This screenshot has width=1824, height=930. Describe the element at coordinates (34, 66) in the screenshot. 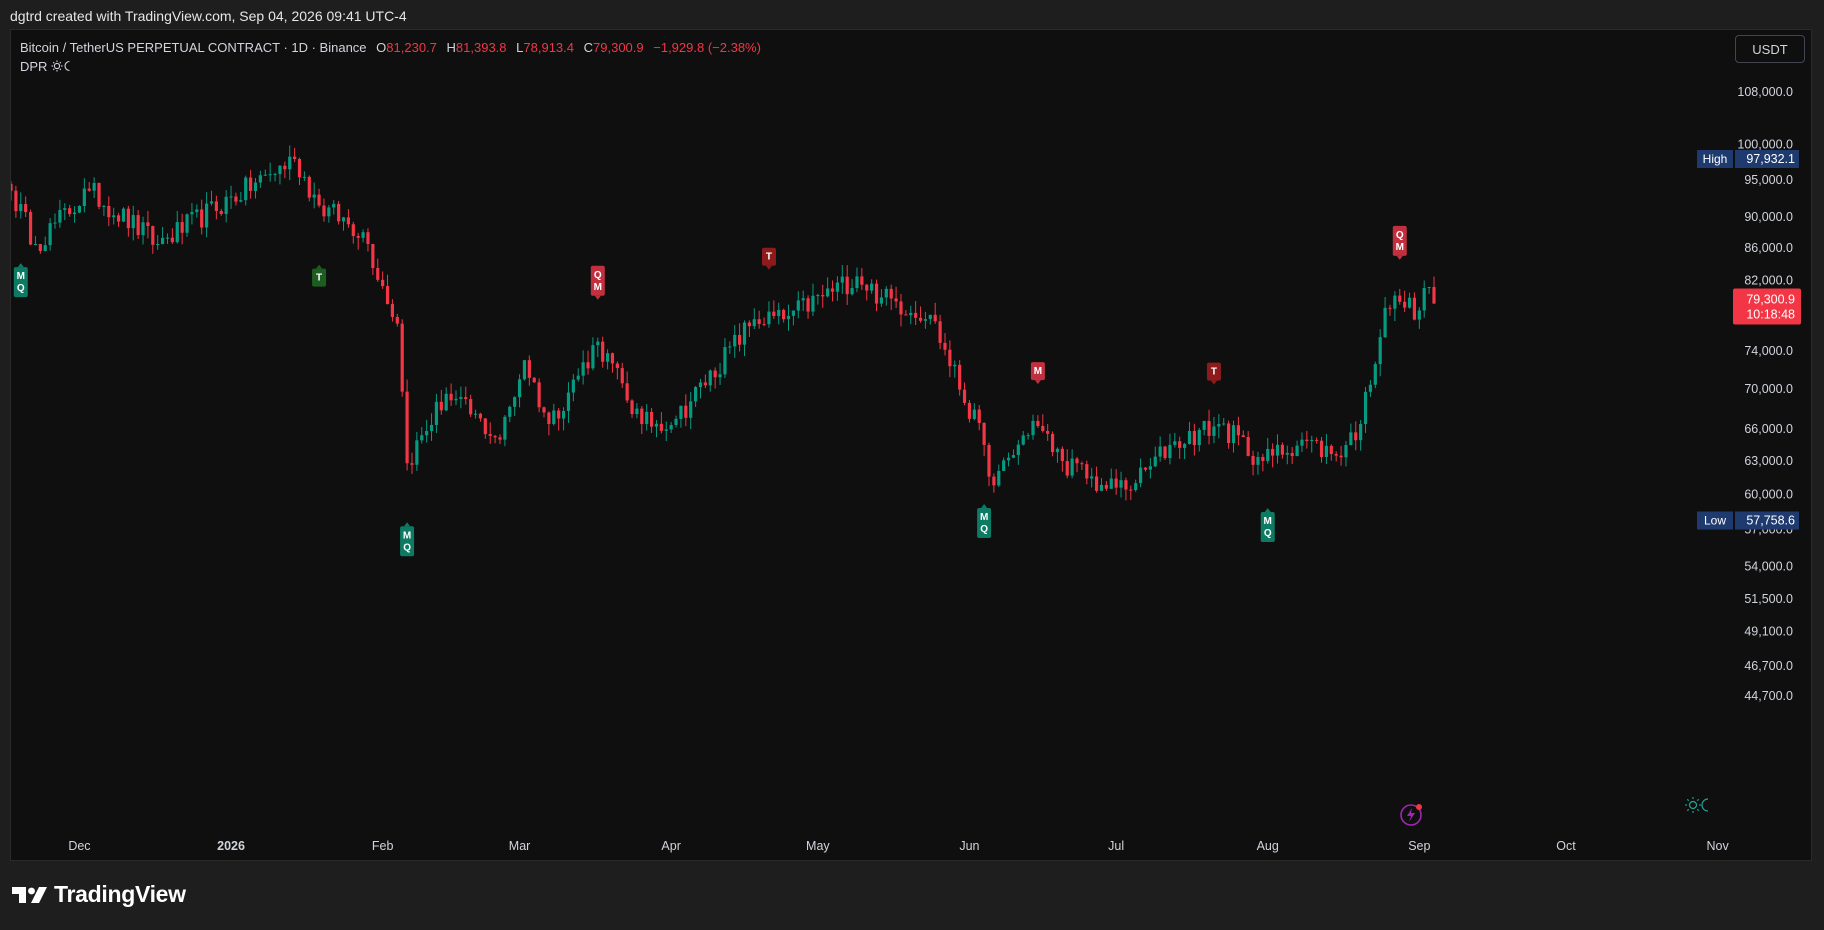

I see `indicator-name: DPR` at that location.